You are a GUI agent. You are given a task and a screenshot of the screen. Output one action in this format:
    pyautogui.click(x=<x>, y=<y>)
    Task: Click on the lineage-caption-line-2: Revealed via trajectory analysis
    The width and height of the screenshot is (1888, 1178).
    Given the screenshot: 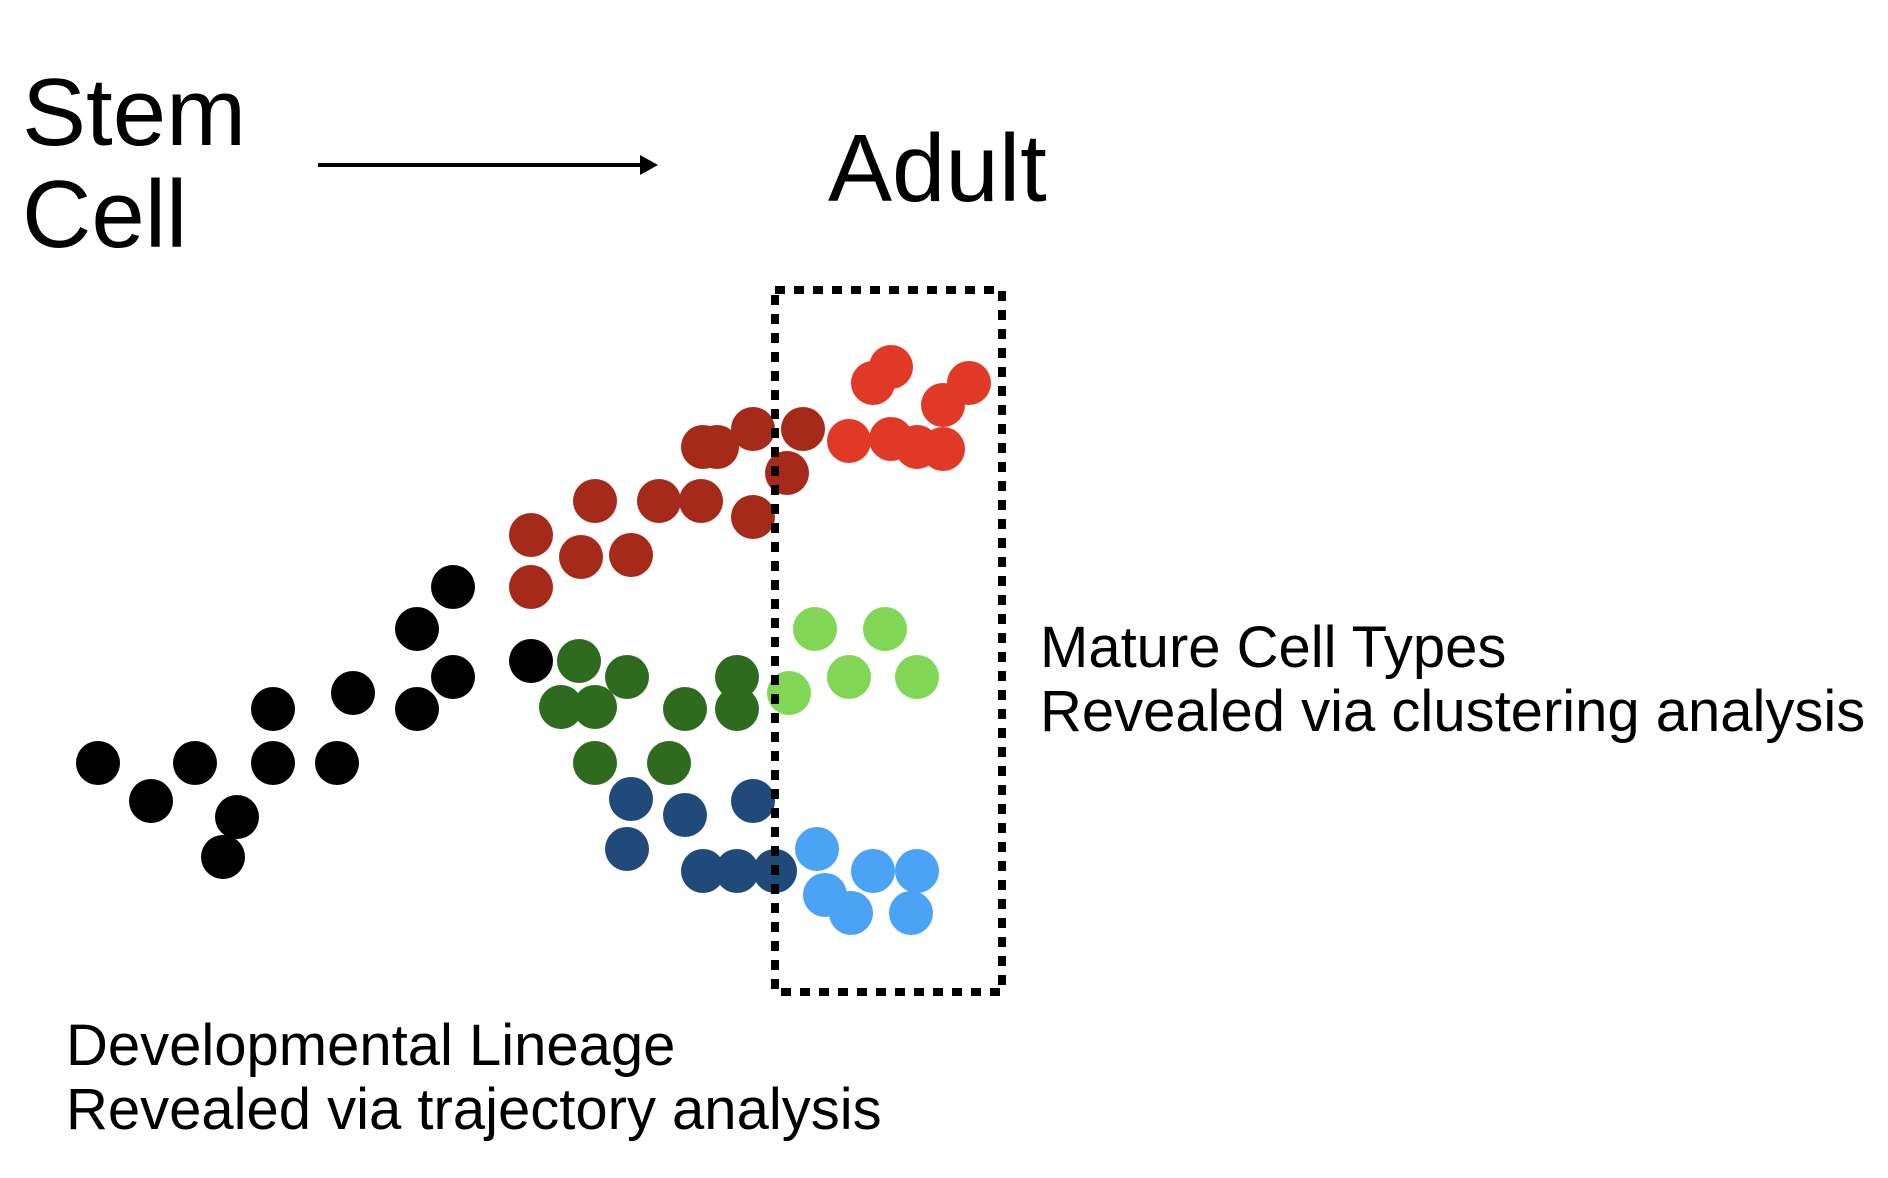 What is the action you would take?
    pyautogui.click(x=474, y=1109)
    